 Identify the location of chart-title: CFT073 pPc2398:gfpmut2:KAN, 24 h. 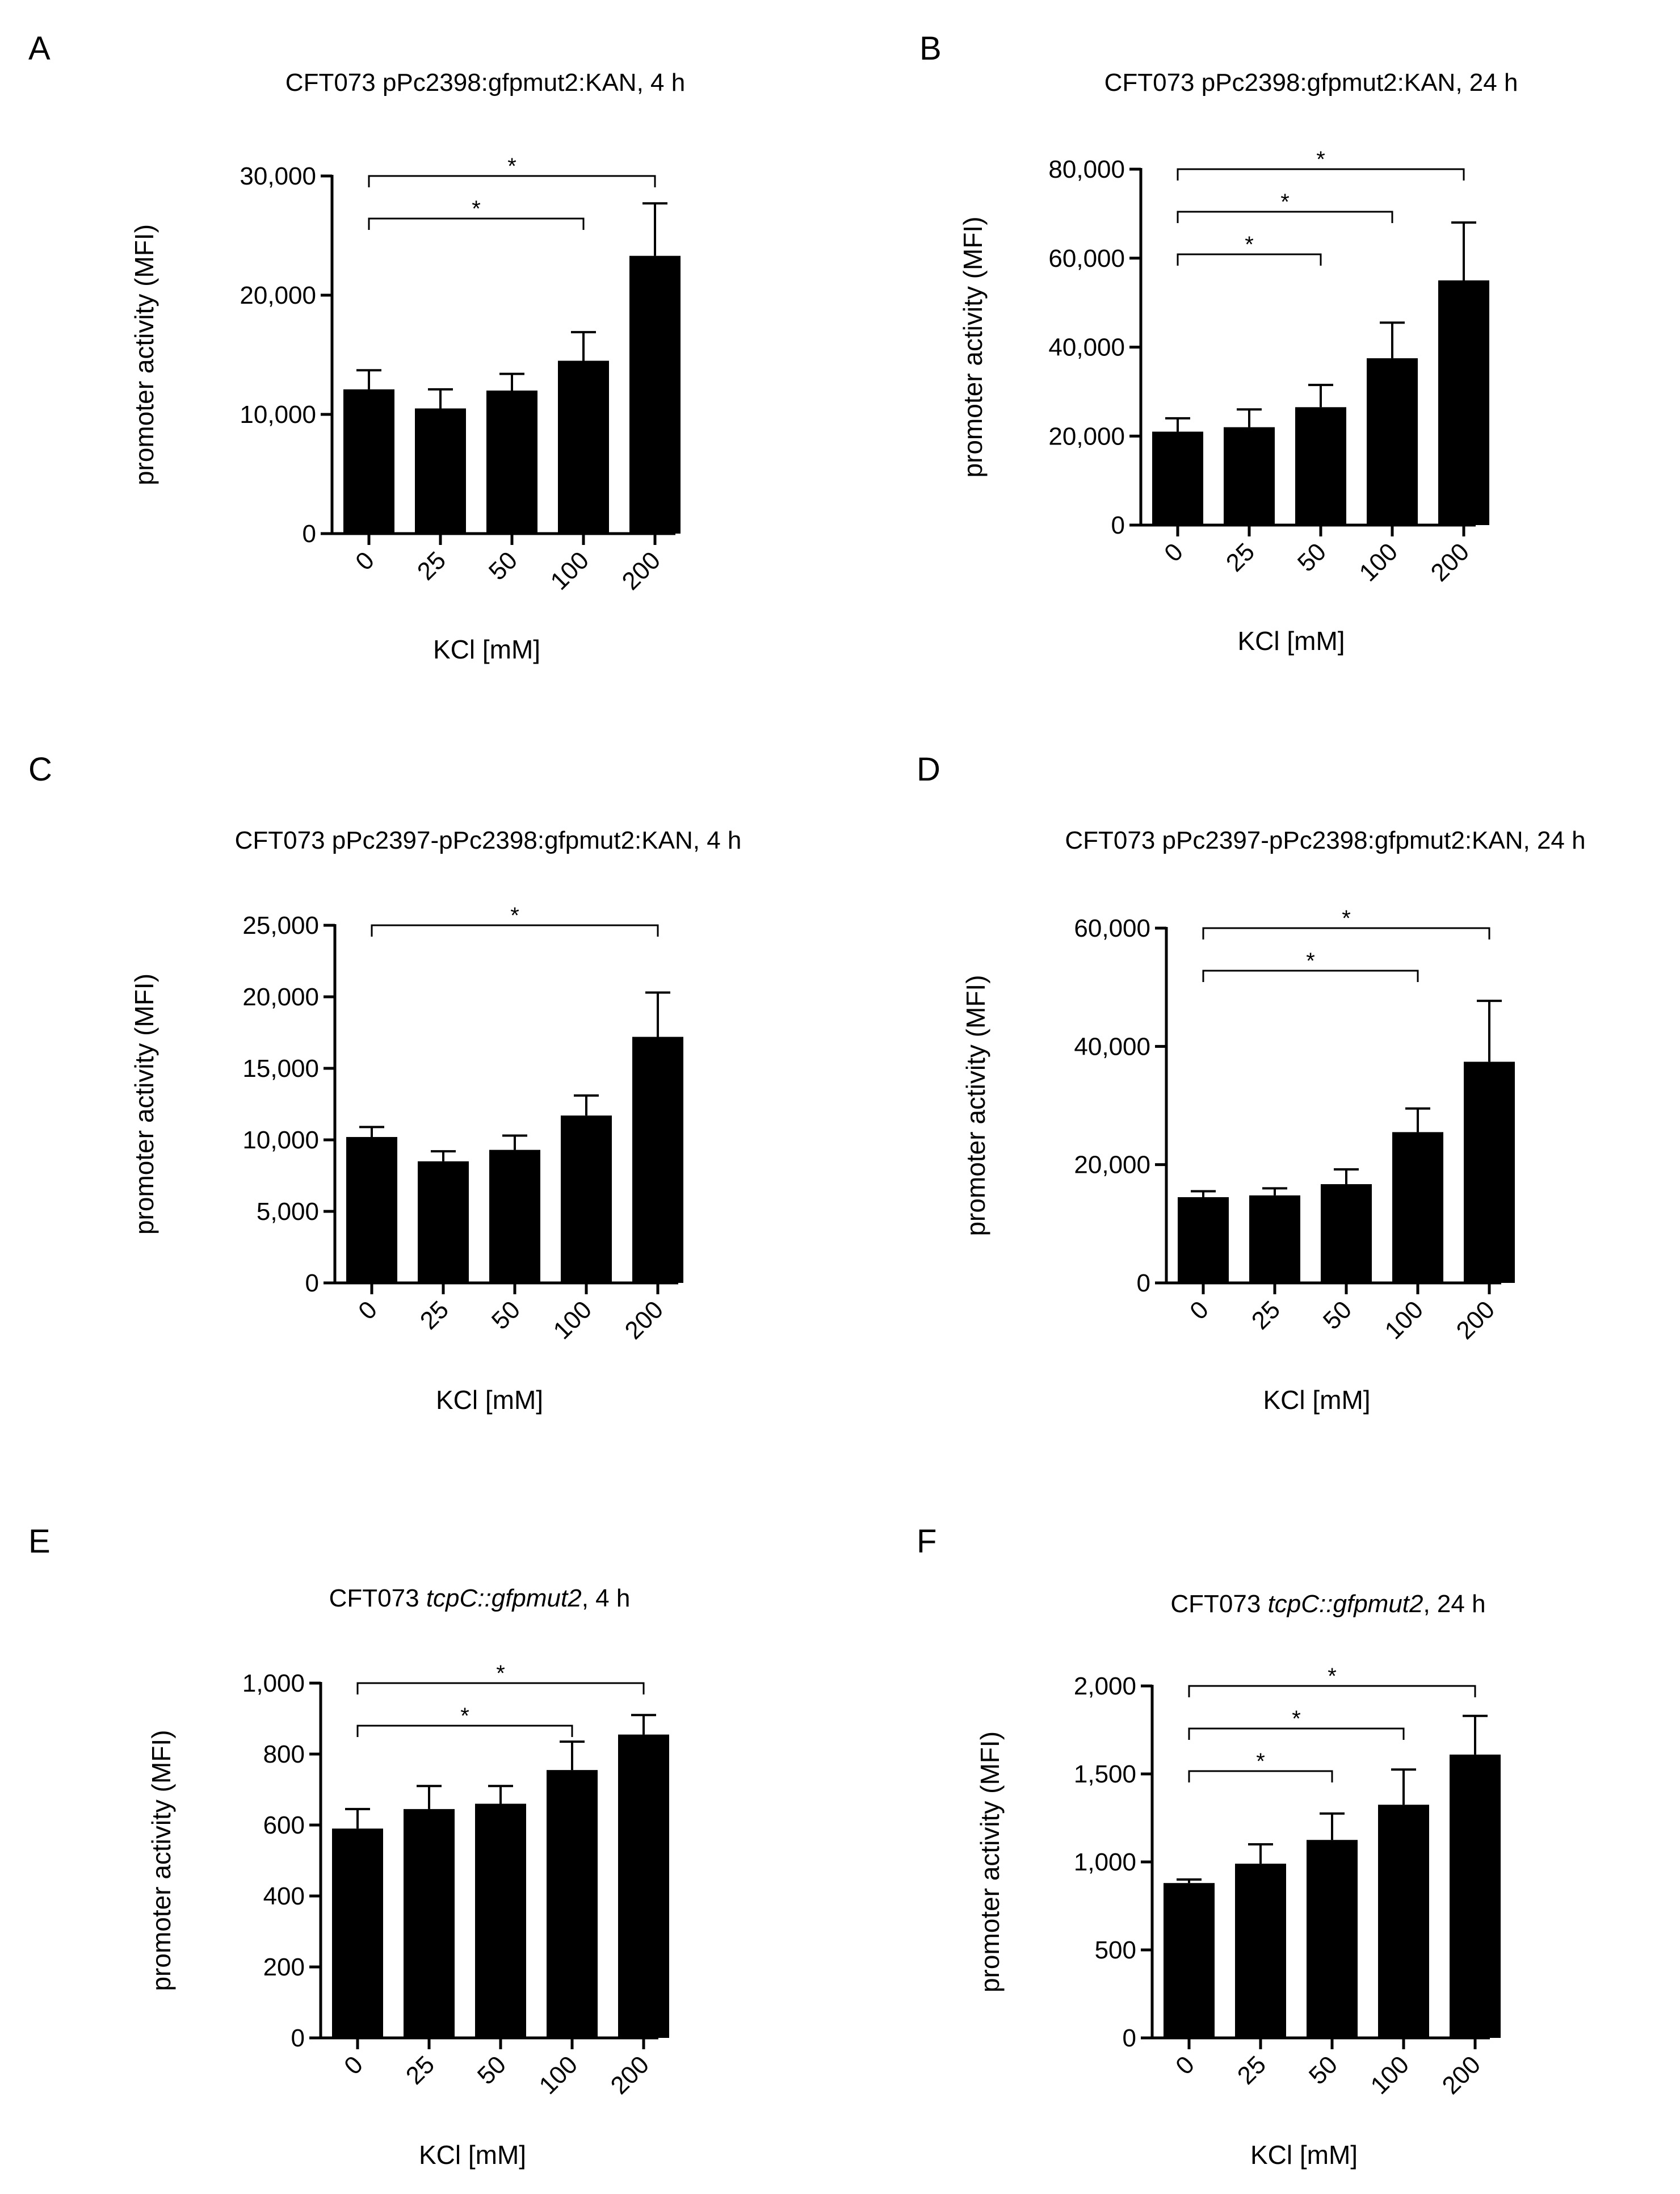
(1311, 83).